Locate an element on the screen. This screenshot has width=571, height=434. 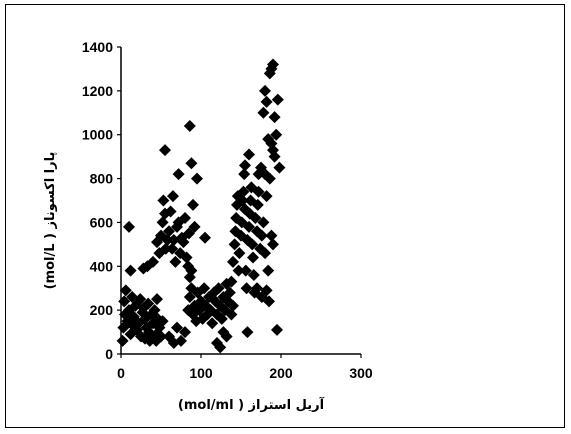
y-tick-label: 800 is located at coordinates (102, 179).